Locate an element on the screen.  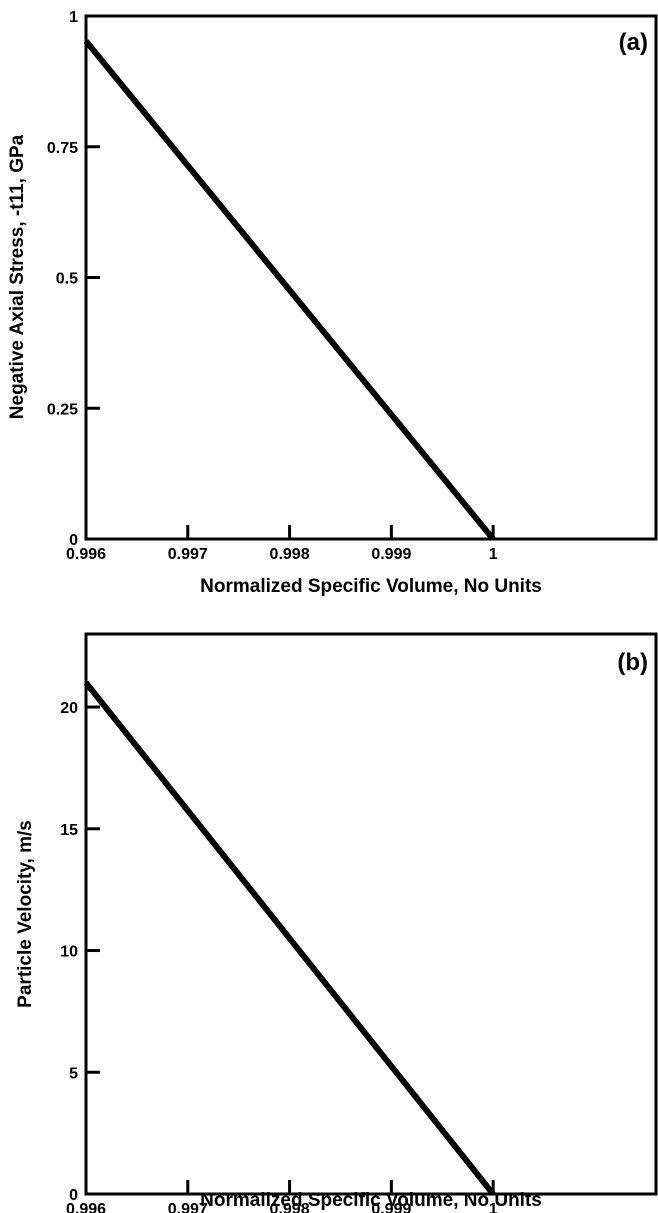
y-tick-label: 0.5 is located at coordinates (67, 279).